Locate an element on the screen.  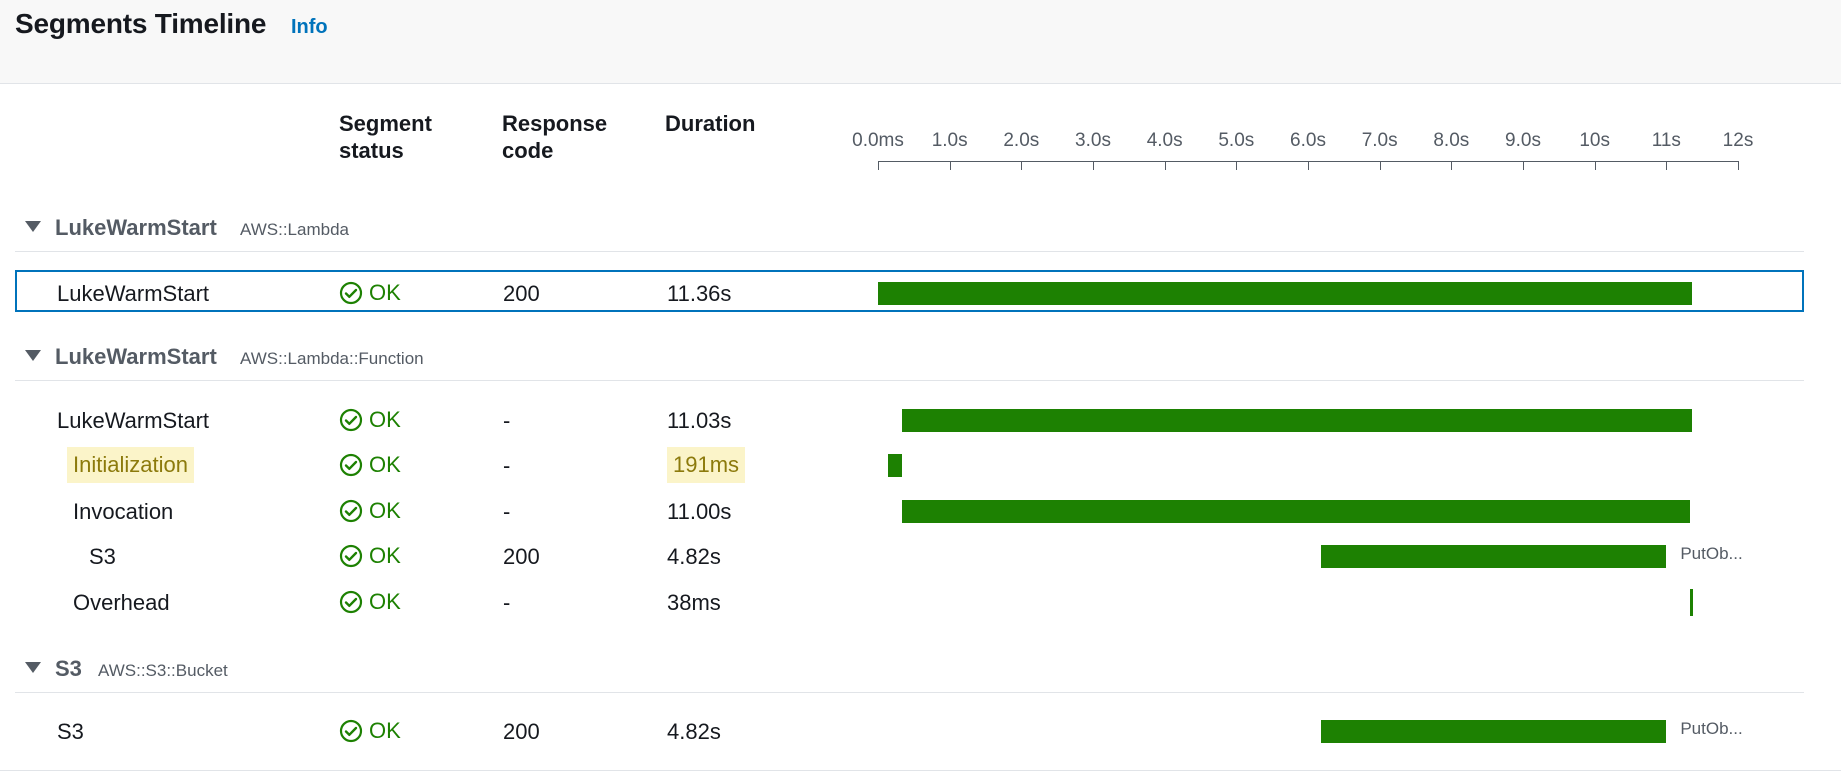
axis-tick-label: 11s is located at coordinates (1666, 140).